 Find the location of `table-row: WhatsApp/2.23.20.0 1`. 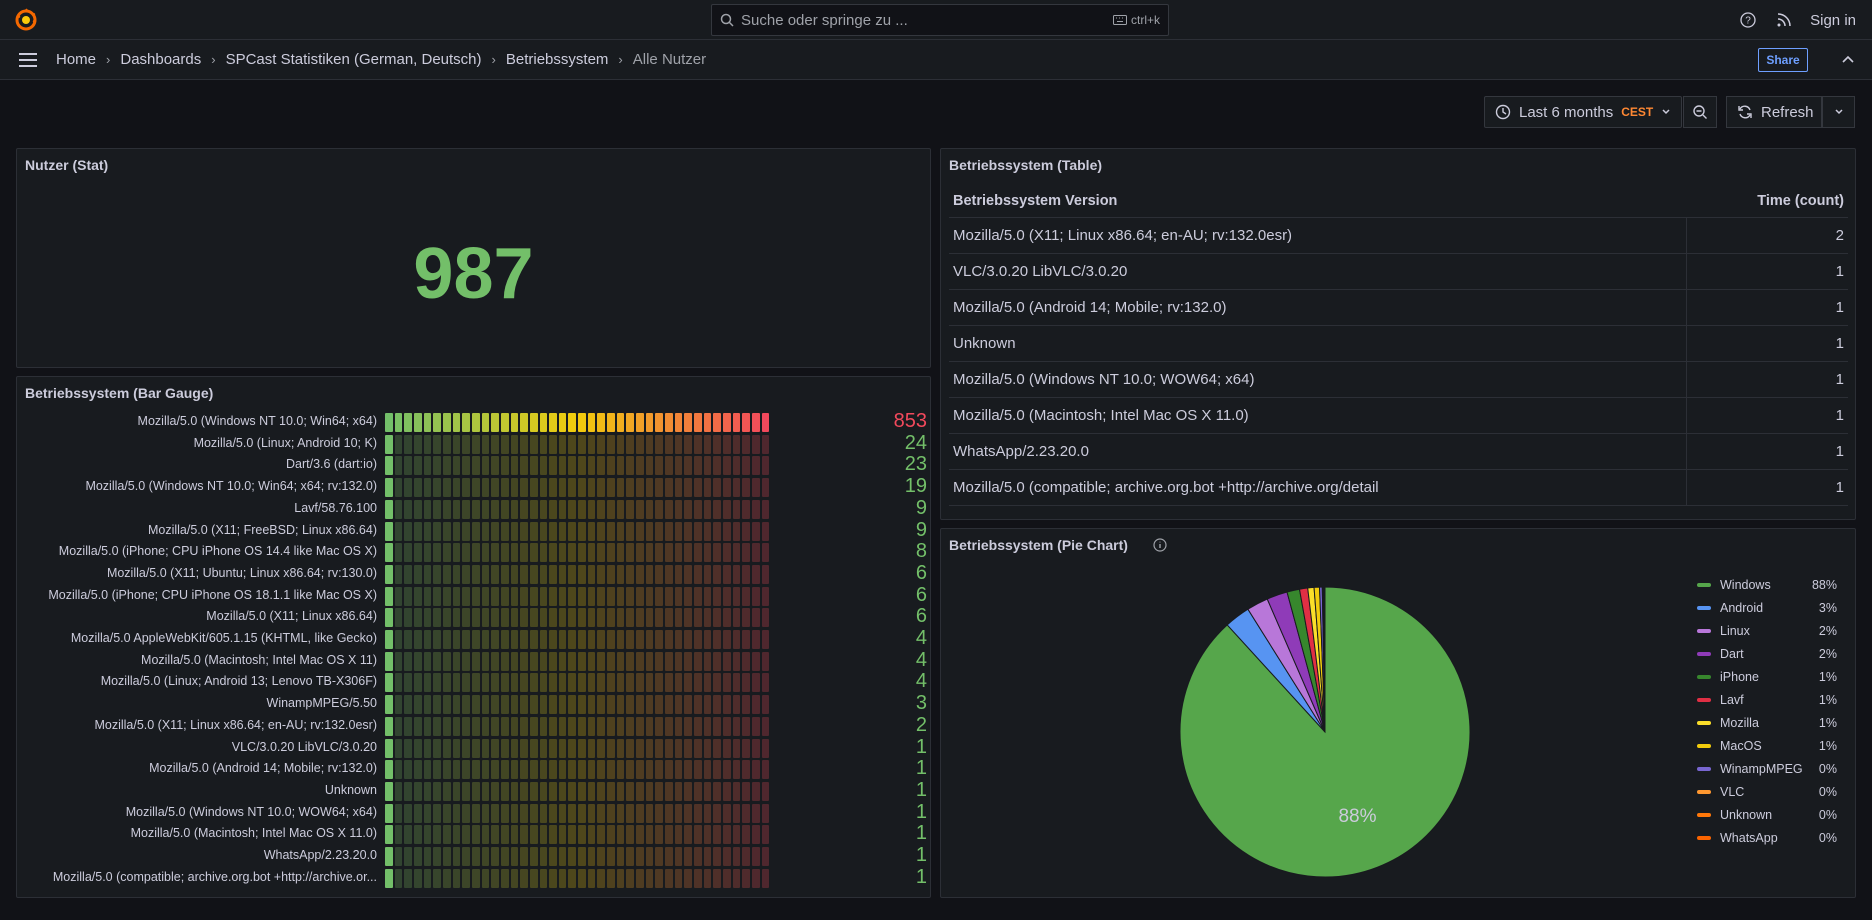

table-row: WhatsApp/2.23.20.0 1 is located at coordinates (1398, 451).